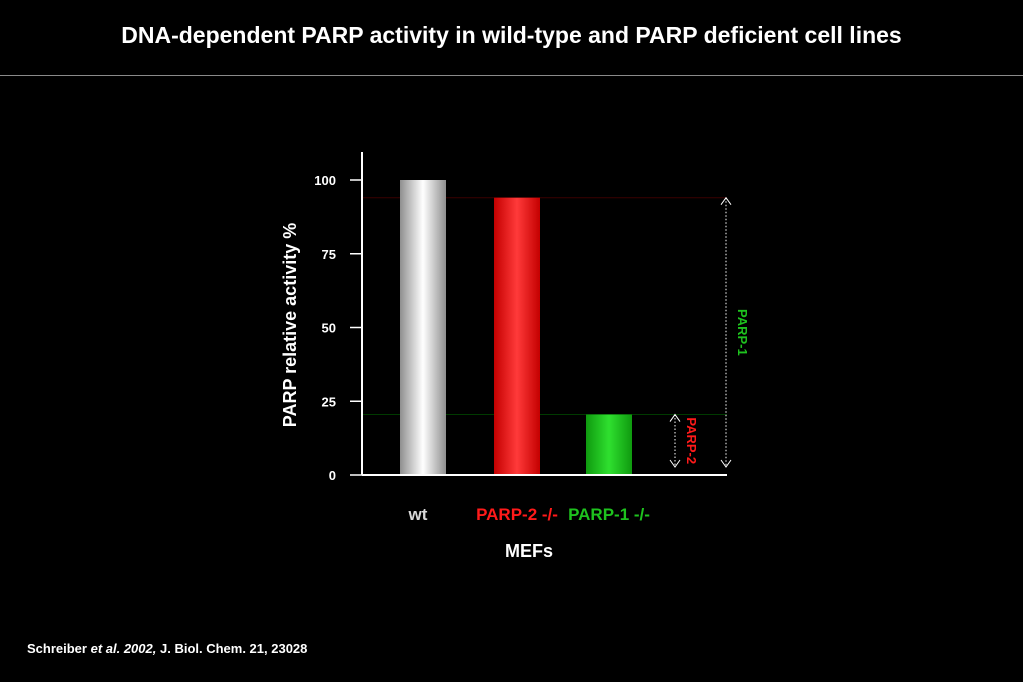  What do you see at coordinates (329, 328) in the screenshot?
I see `y-tick-label: 50` at bounding box center [329, 328].